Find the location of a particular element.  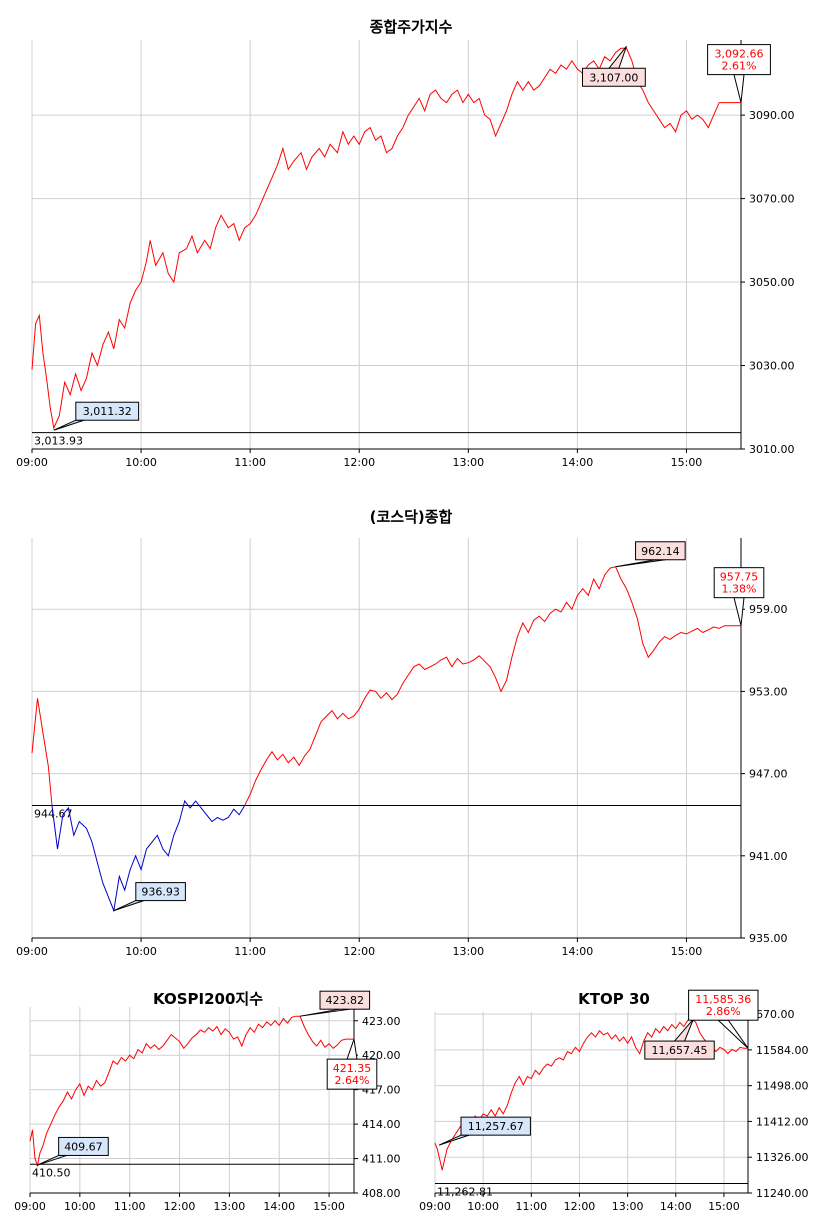

callout-value: 11,585.36 is located at coordinates (723, 999).